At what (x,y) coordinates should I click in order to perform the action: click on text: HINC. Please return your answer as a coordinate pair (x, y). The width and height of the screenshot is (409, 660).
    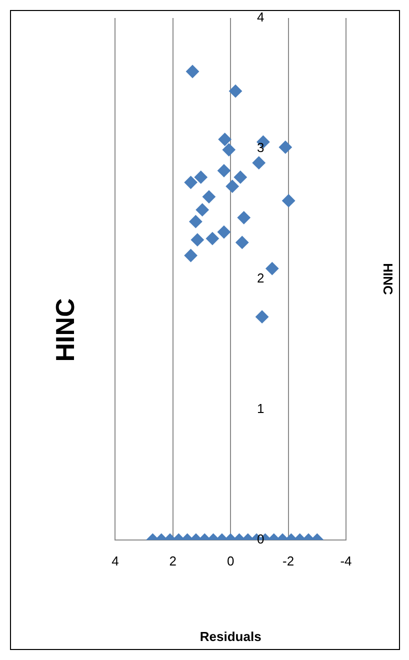
    Looking at the image, I should click on (65, 330).